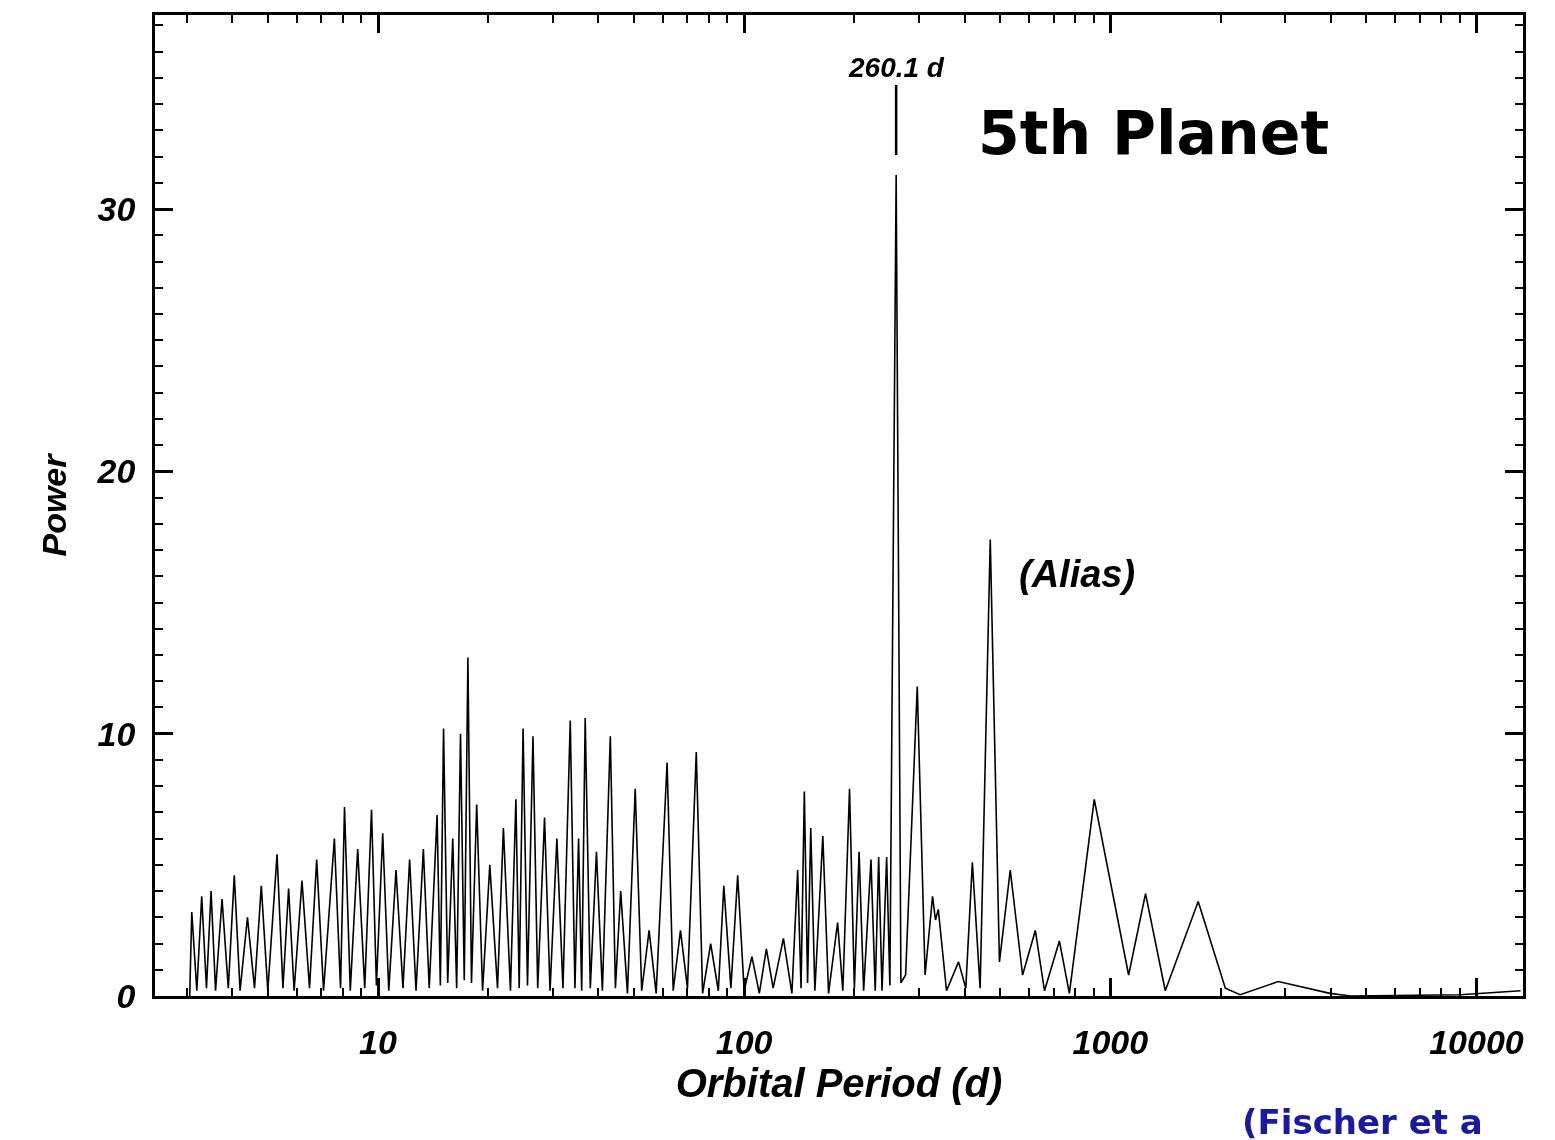  Describe the element at coordinates (116, 733) in the screenshot. I see `y-tick-label: 10` at that location.